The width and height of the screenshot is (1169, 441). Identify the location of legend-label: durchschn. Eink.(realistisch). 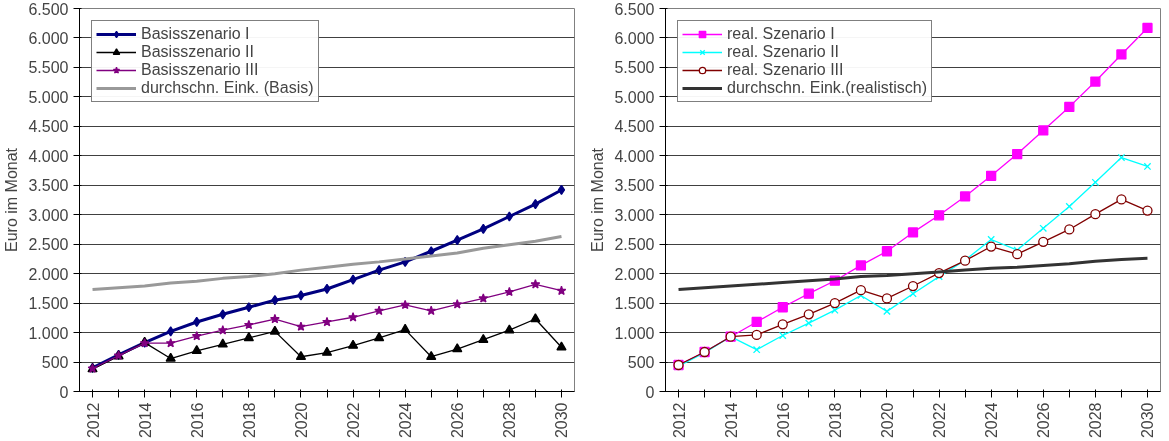
(827, 88).